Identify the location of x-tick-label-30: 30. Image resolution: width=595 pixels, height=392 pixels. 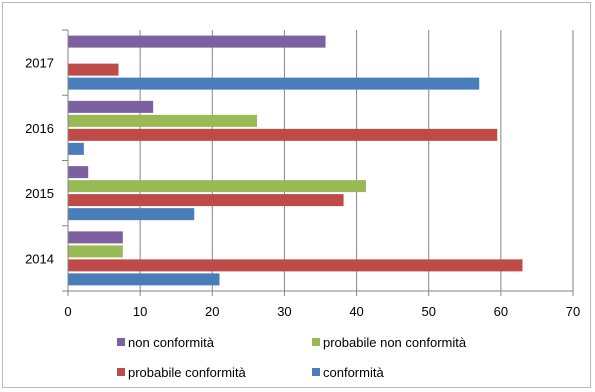
(284, 311).